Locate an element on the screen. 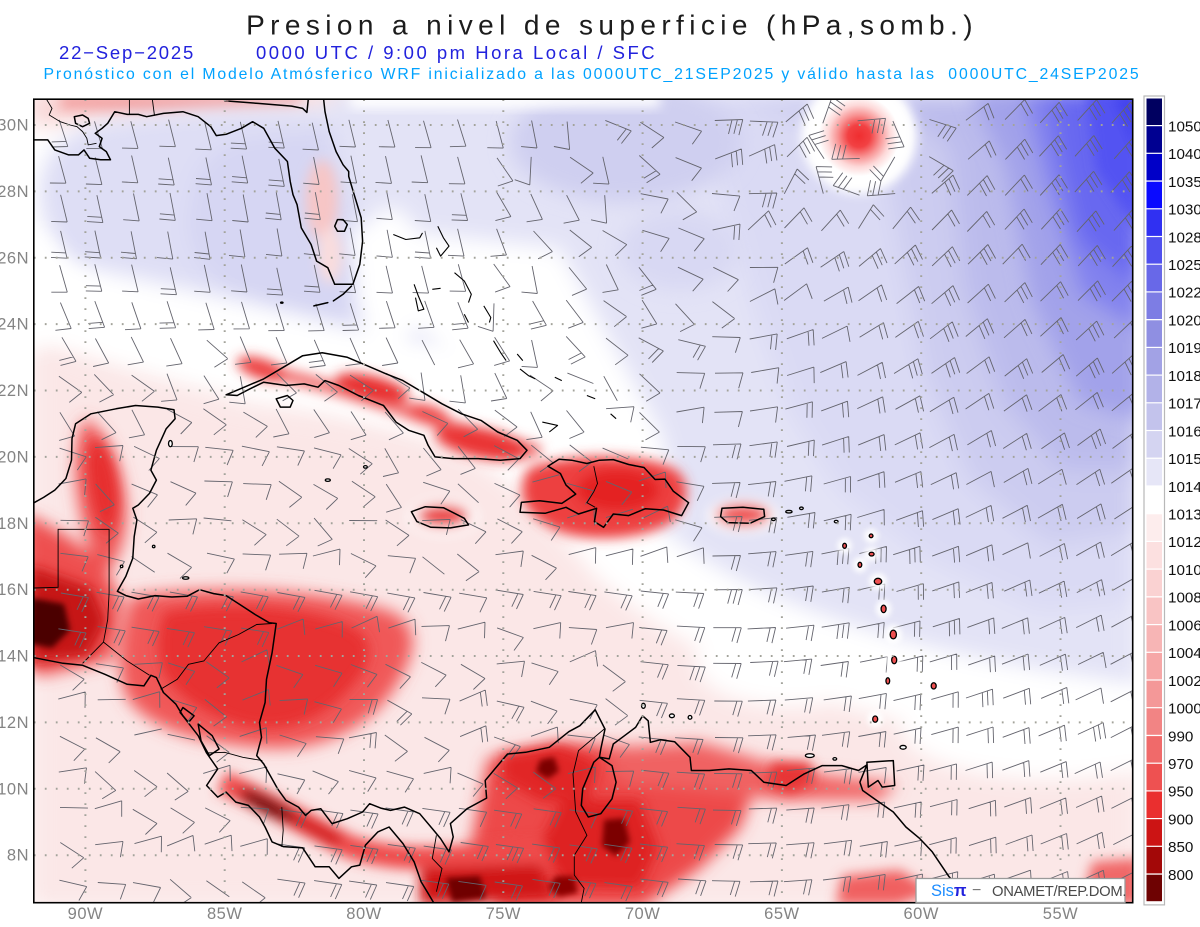 The height and width of the screenshot is (927, 1200). svg-text: 26N is located at coordinates (14, 258).